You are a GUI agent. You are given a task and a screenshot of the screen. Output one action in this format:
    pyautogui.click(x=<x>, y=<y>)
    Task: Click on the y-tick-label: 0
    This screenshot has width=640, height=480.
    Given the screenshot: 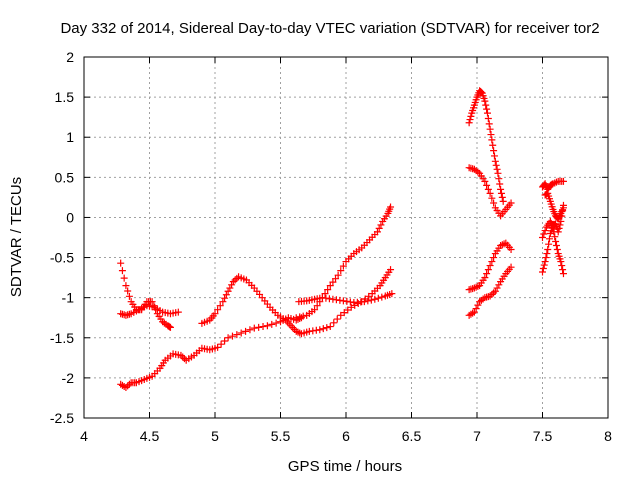 What is the action you would take?
    pyautogui.click(x=70, y=217)
    